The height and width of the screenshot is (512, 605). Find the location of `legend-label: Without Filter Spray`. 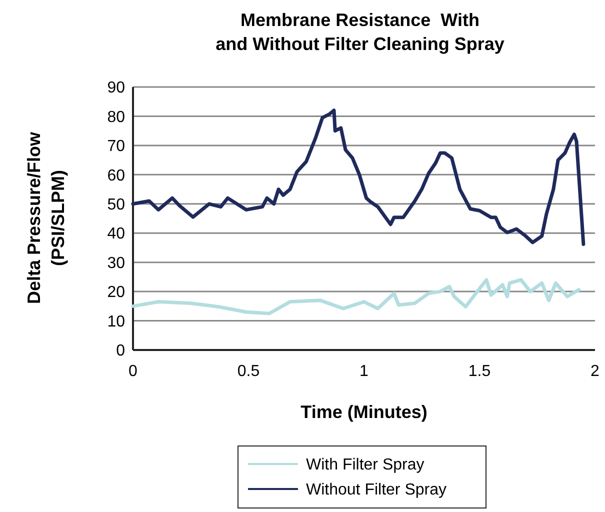

legend-label: Without Filter Spray is located at coordinates (376, 490).